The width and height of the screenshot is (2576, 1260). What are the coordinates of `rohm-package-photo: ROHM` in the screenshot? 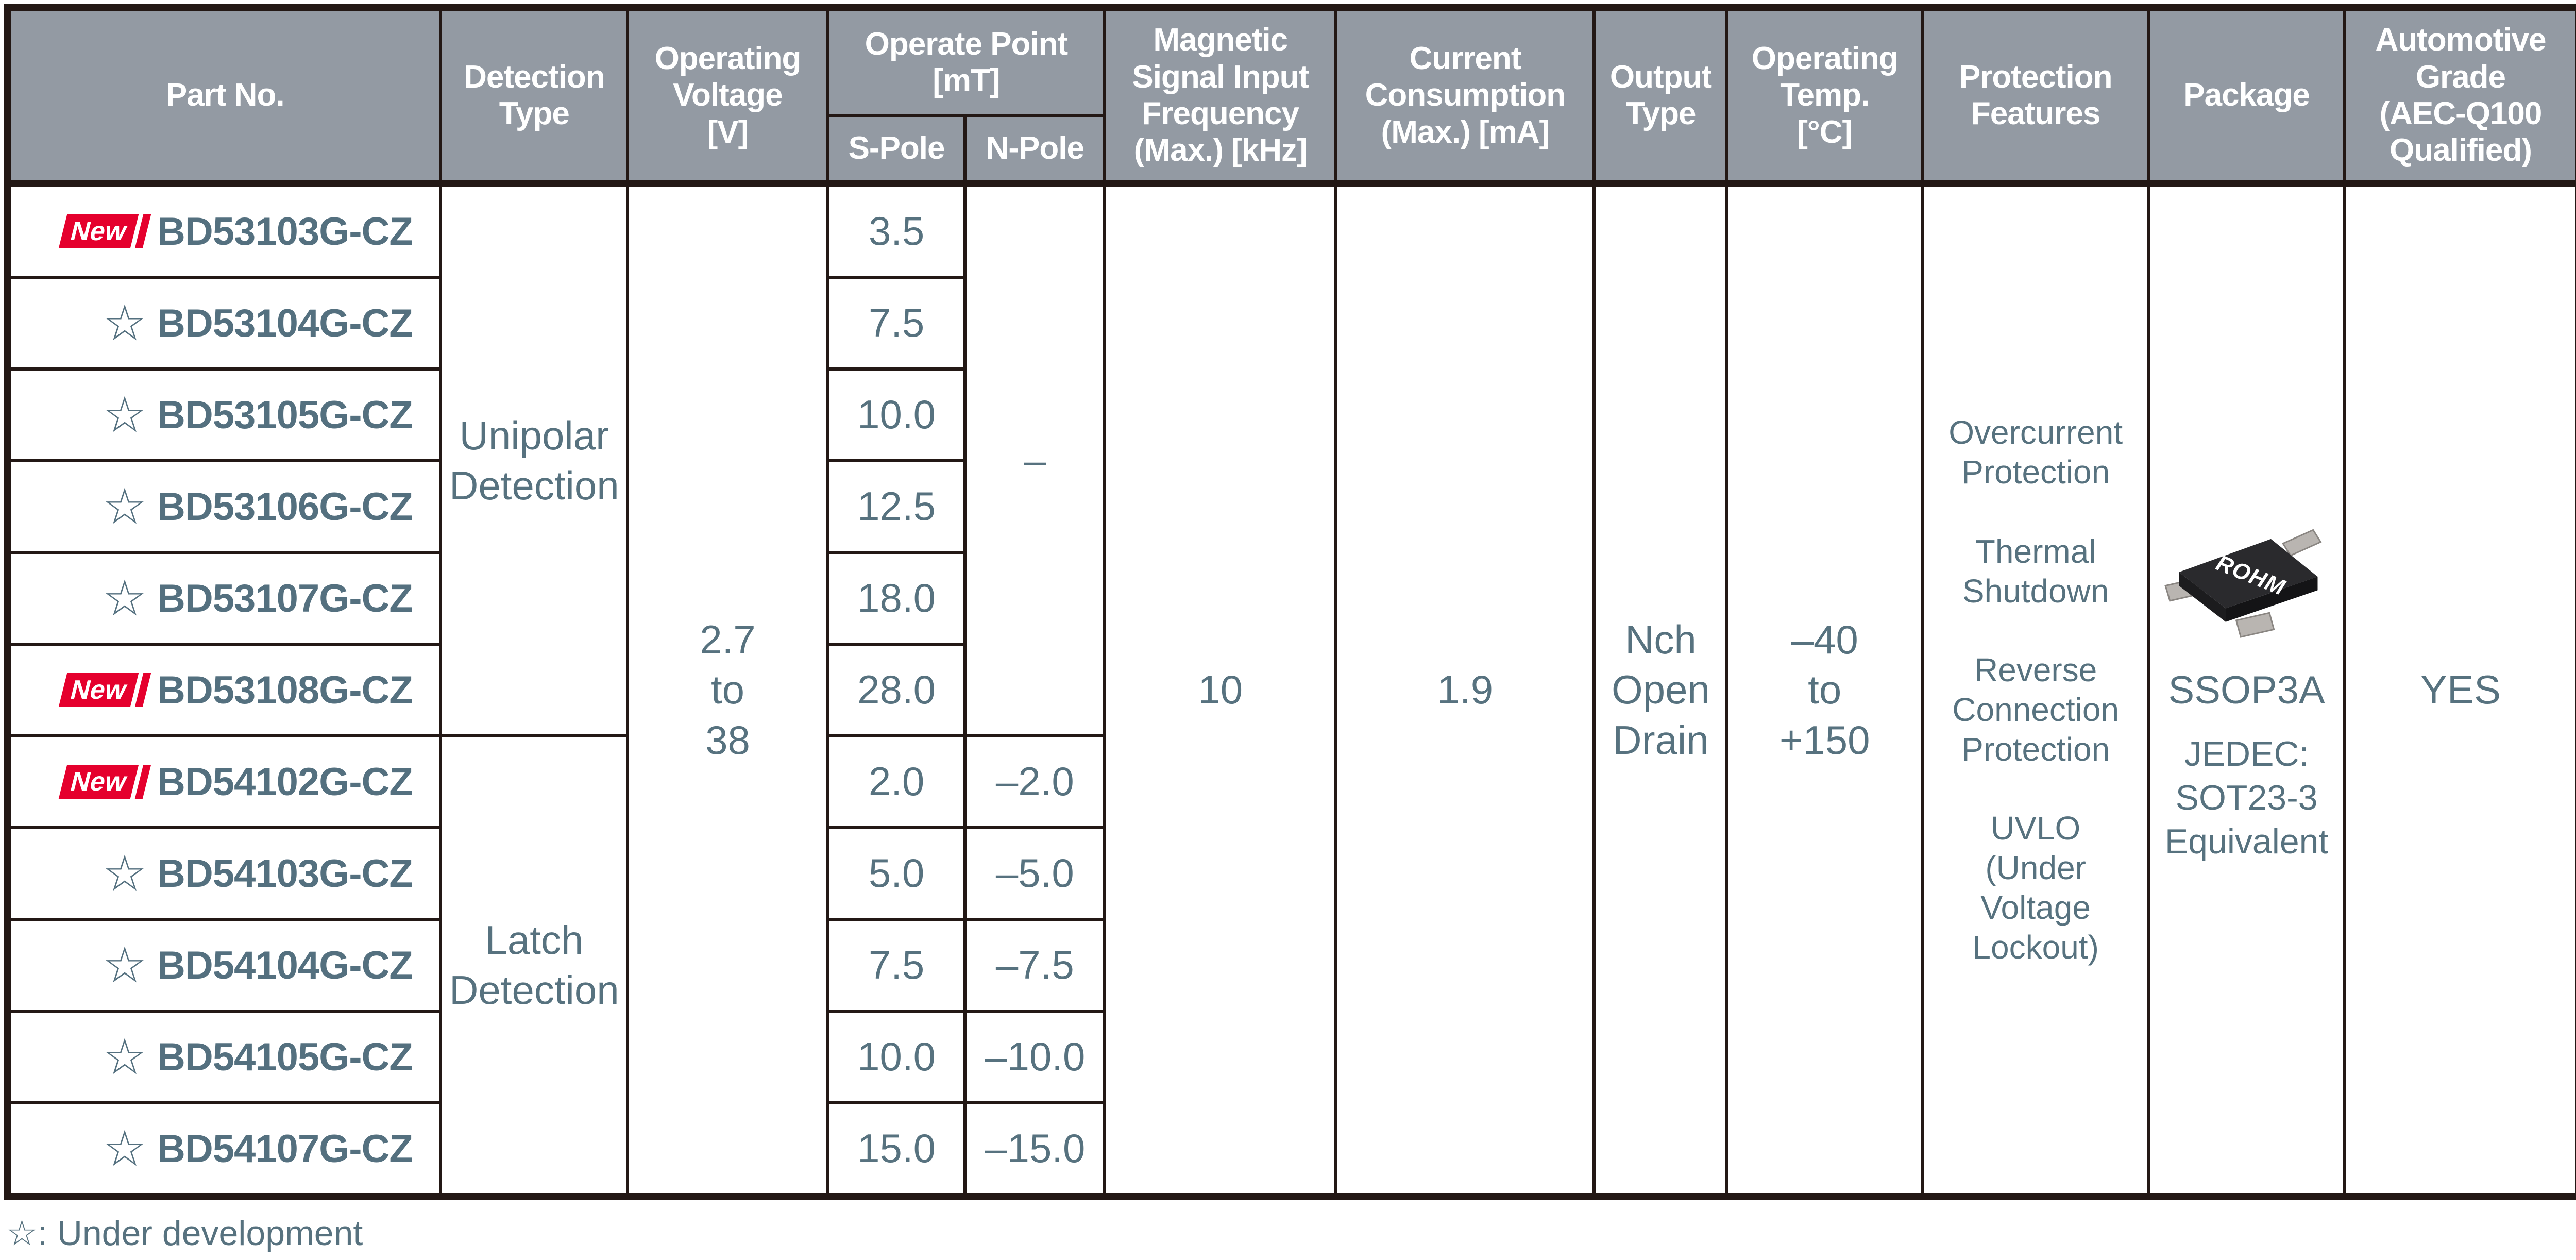 It's located at (2243, 583).